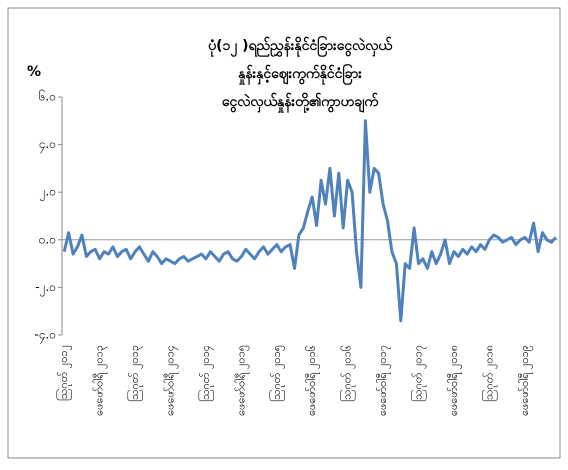  What do you see at coordinates (135, 373) in the screenshot?
I see `x-tick-label: ဩဂုတ် ၂၀၁၃` at bounding box center [135, 373].